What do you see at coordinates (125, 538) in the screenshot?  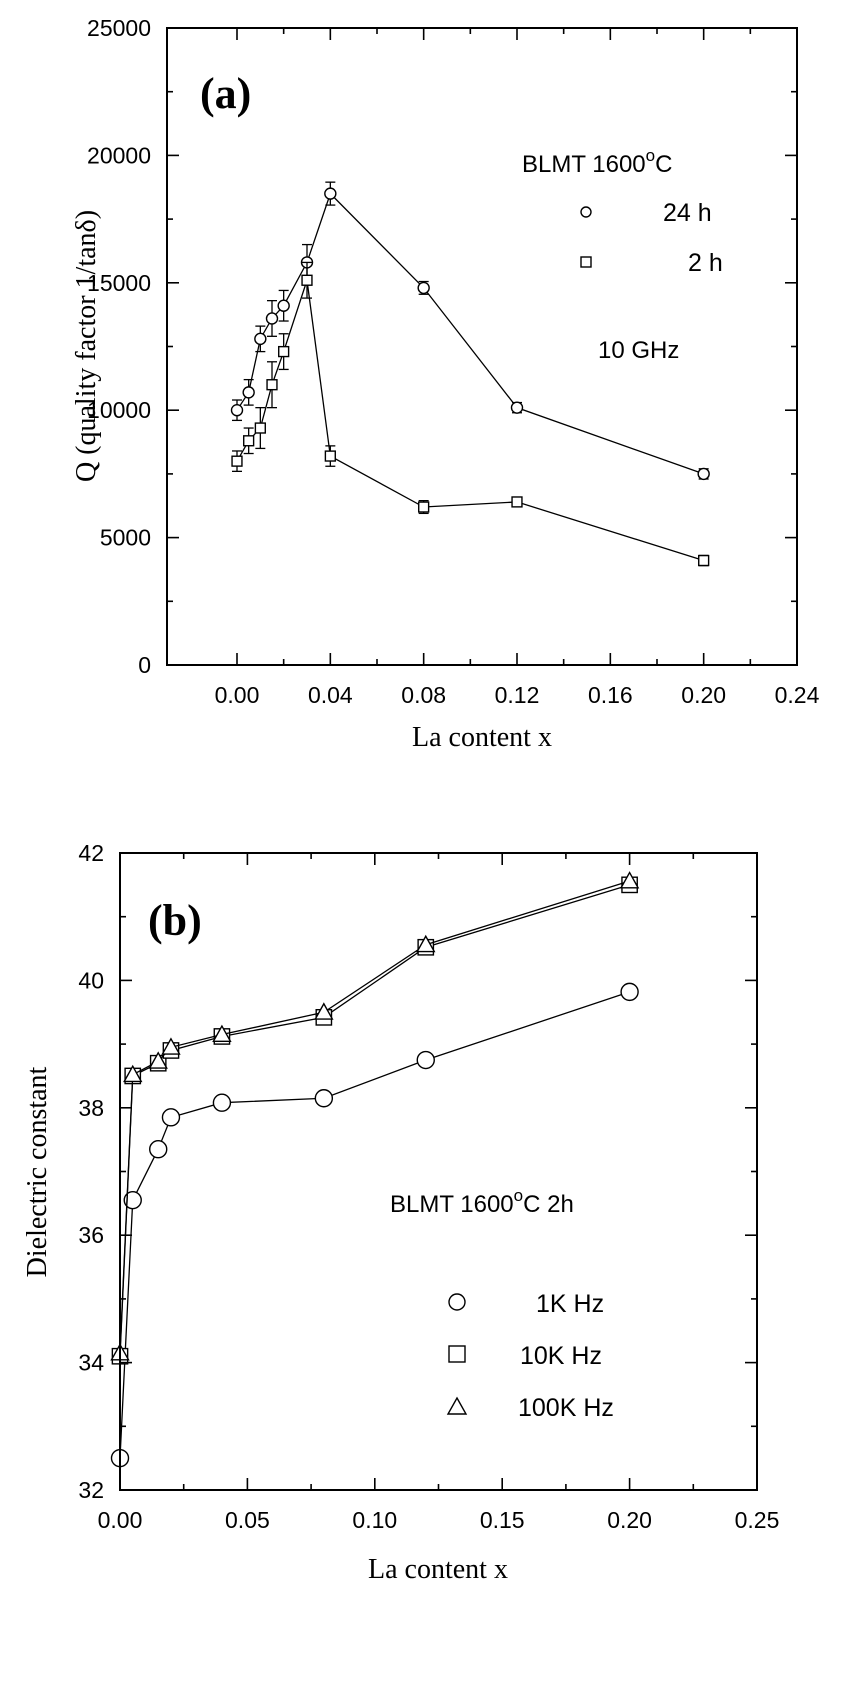 I see `panel-a-y-tick-label: 5000` at bounding box center [125, 538].